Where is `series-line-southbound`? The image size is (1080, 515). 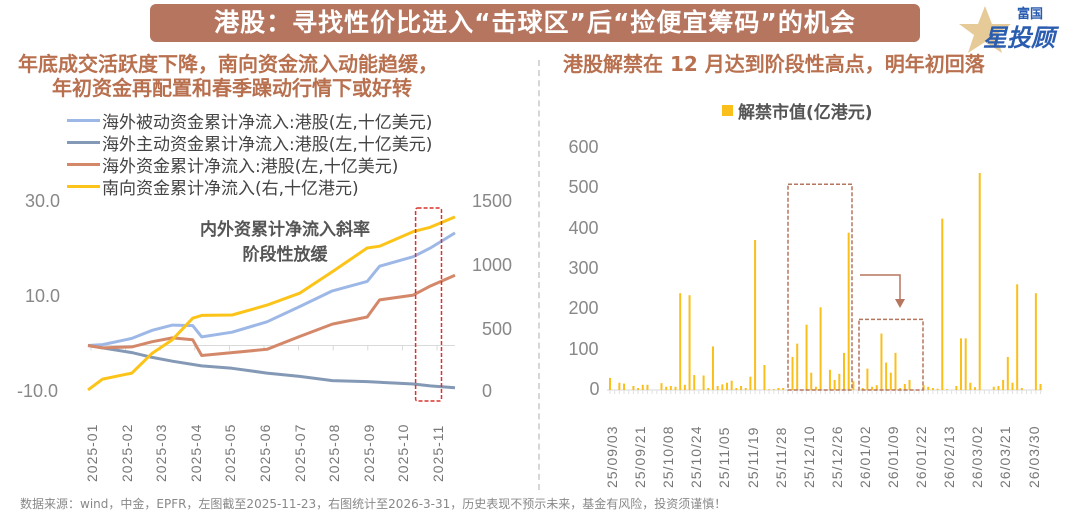 series-line-southbound is located at coordinates (271, 303).